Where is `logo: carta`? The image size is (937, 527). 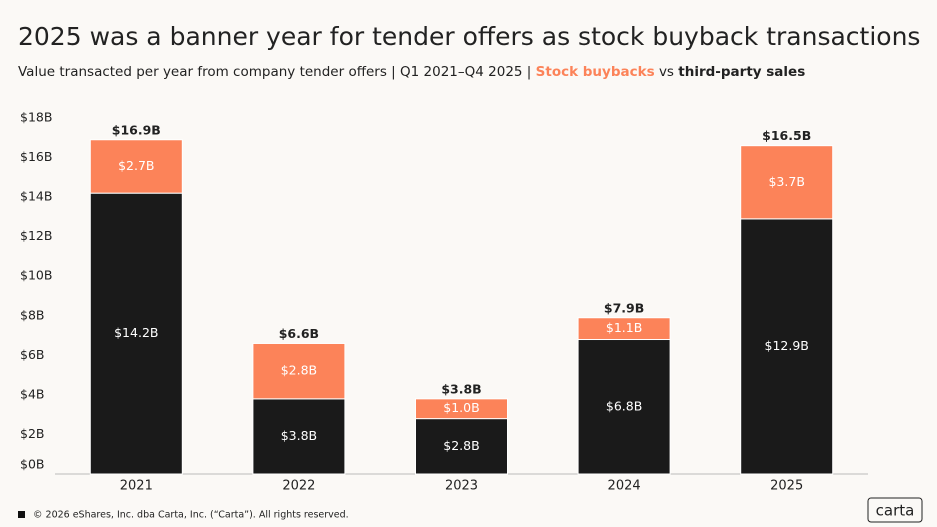
logo: carta is located at coordinates (895, 511).